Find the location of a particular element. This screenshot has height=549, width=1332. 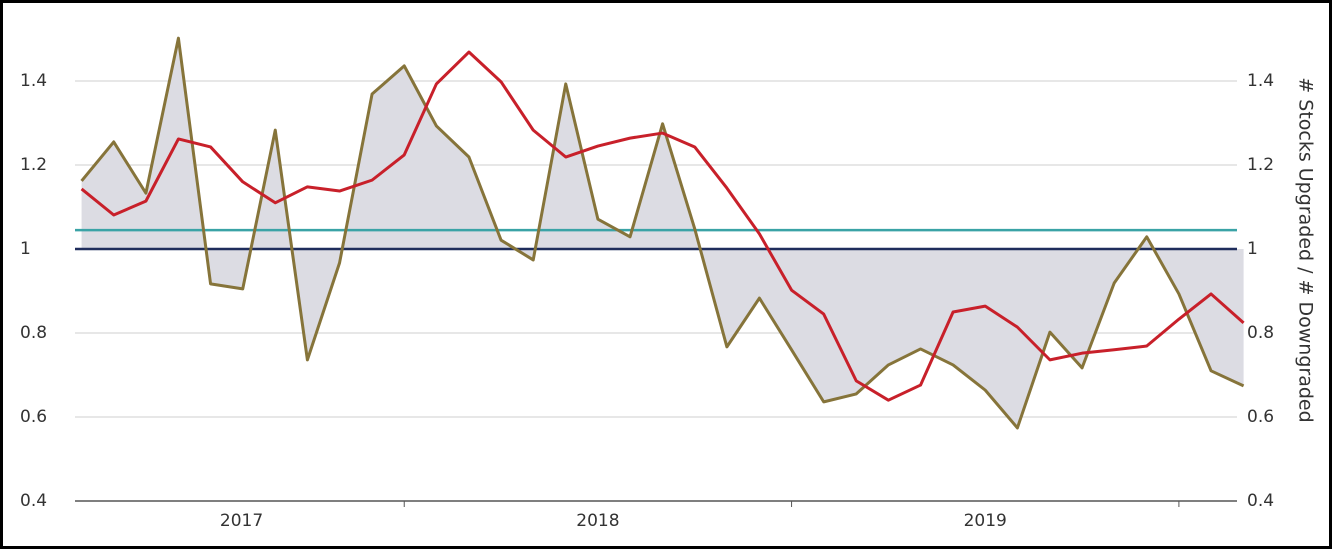

x-tick-label: 2019 is located at coordinates (985, 521).